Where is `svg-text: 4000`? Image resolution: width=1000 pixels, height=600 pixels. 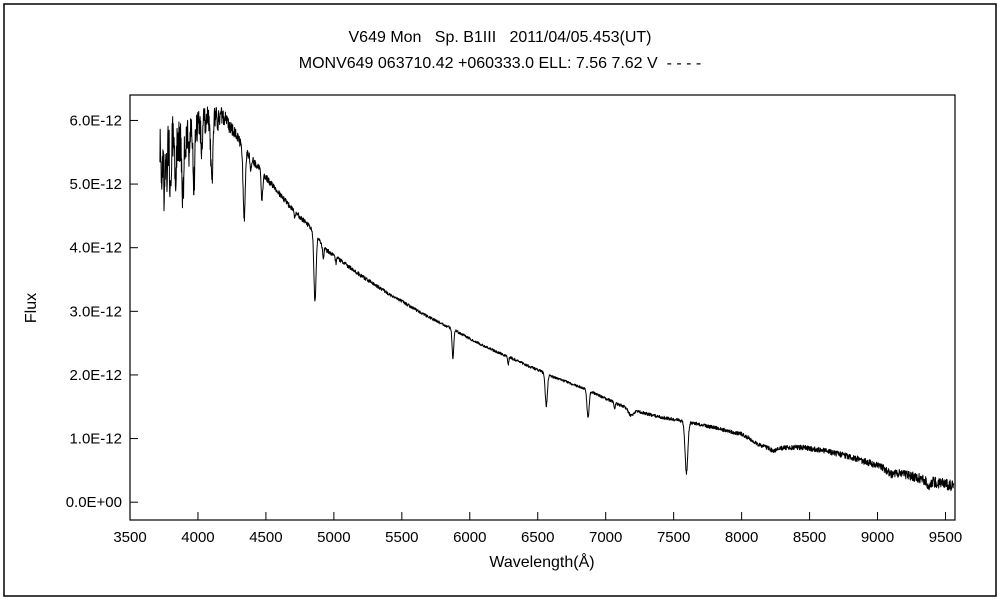
svg-text: 4000 is located at coordinates (197, 537).